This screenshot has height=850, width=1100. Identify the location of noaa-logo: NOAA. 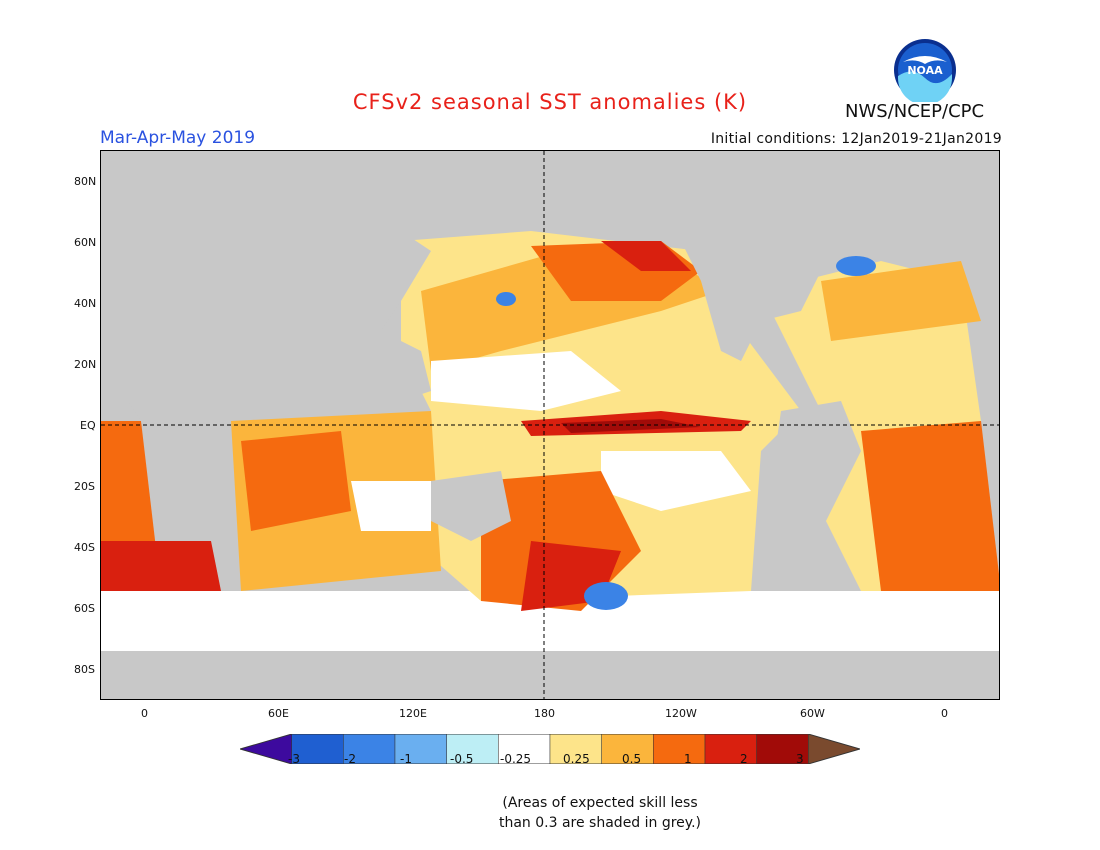
(925, 70).